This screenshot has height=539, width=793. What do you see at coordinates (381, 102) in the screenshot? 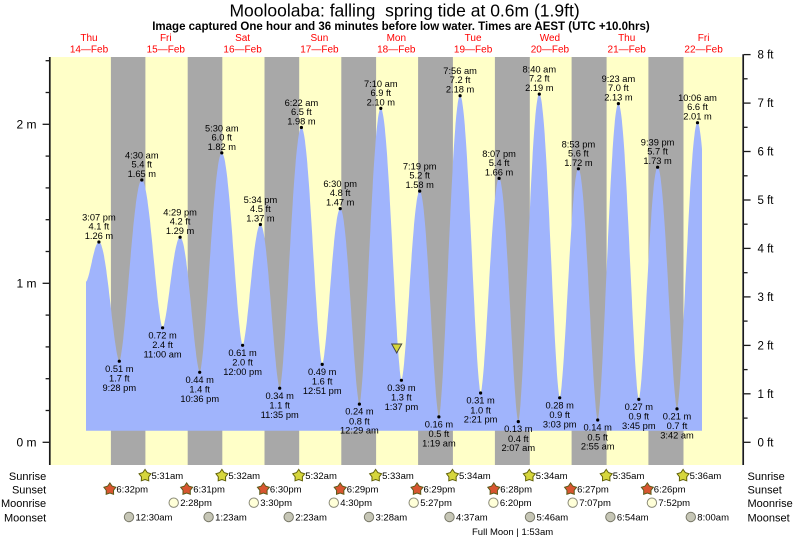
I see `svg-text: 2.10 m` at bounding box center [381, 102].